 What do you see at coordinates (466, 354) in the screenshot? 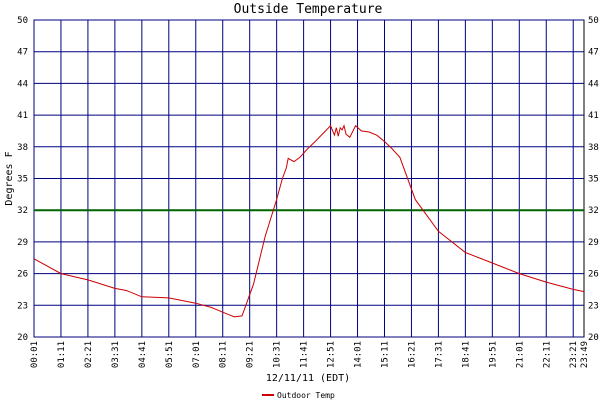
I see `x-tick-label: 18:41` at bounding box center [466, 354].